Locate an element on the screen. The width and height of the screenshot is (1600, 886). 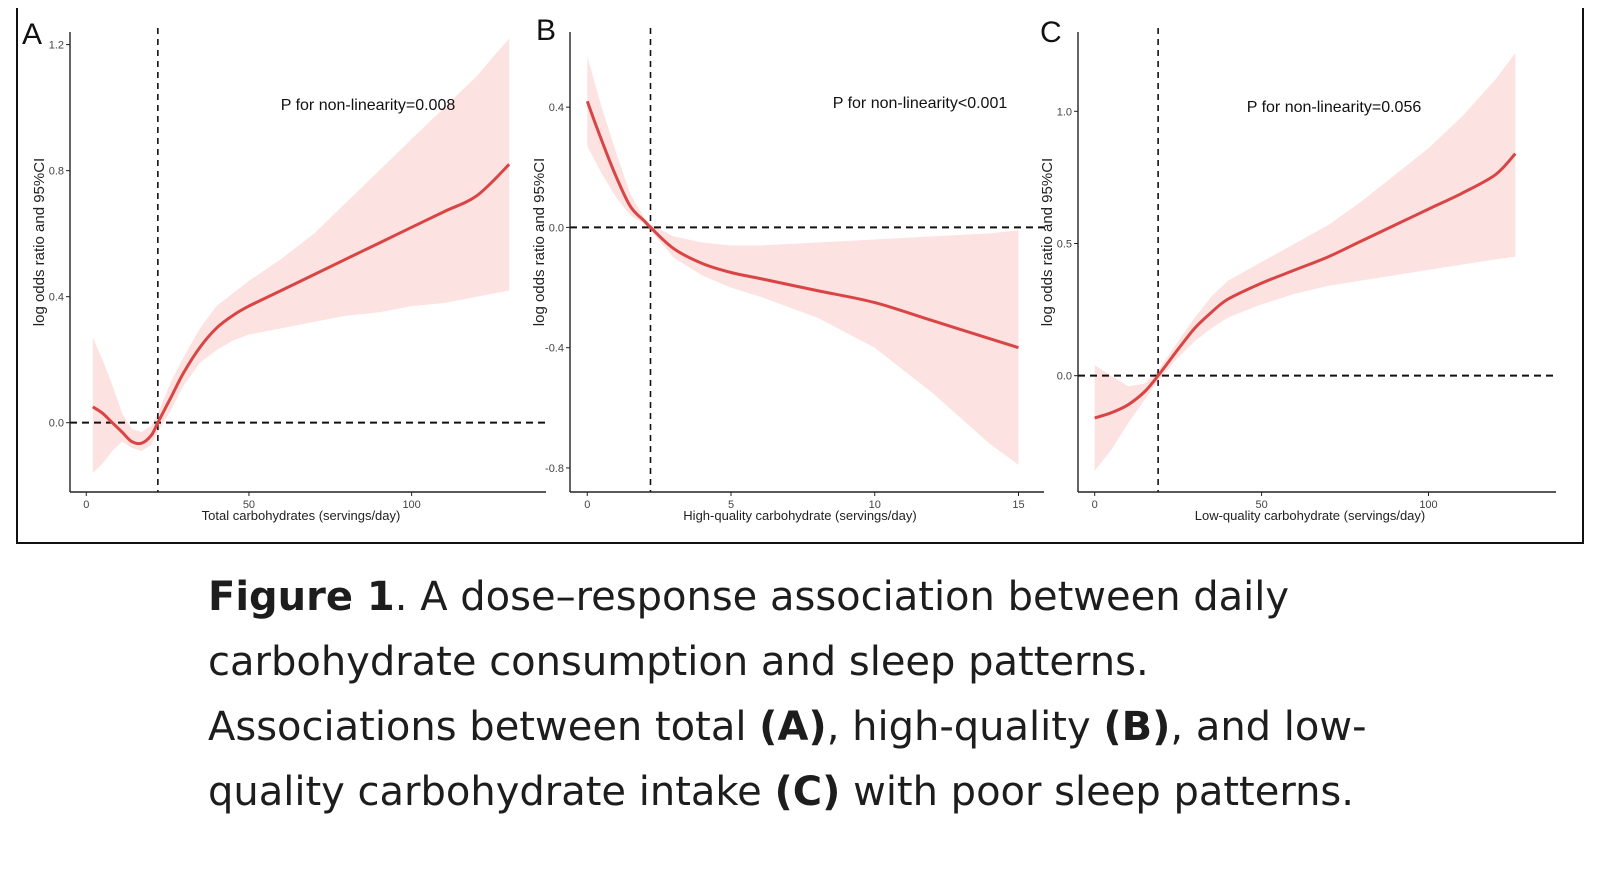
y-tick-label-B: -0.4 is located at coordinates (554, 349).